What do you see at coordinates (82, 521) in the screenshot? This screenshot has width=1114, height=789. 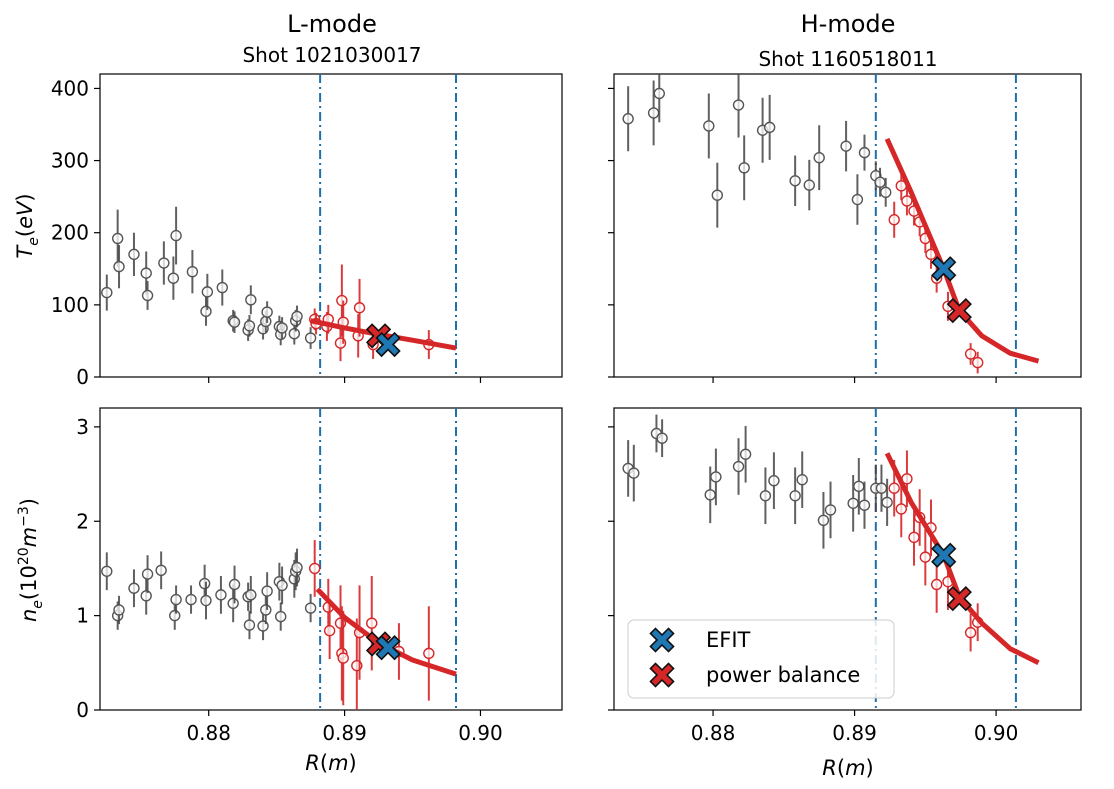 I see `y-tick-label: 2` at bounding box center [82, 521].